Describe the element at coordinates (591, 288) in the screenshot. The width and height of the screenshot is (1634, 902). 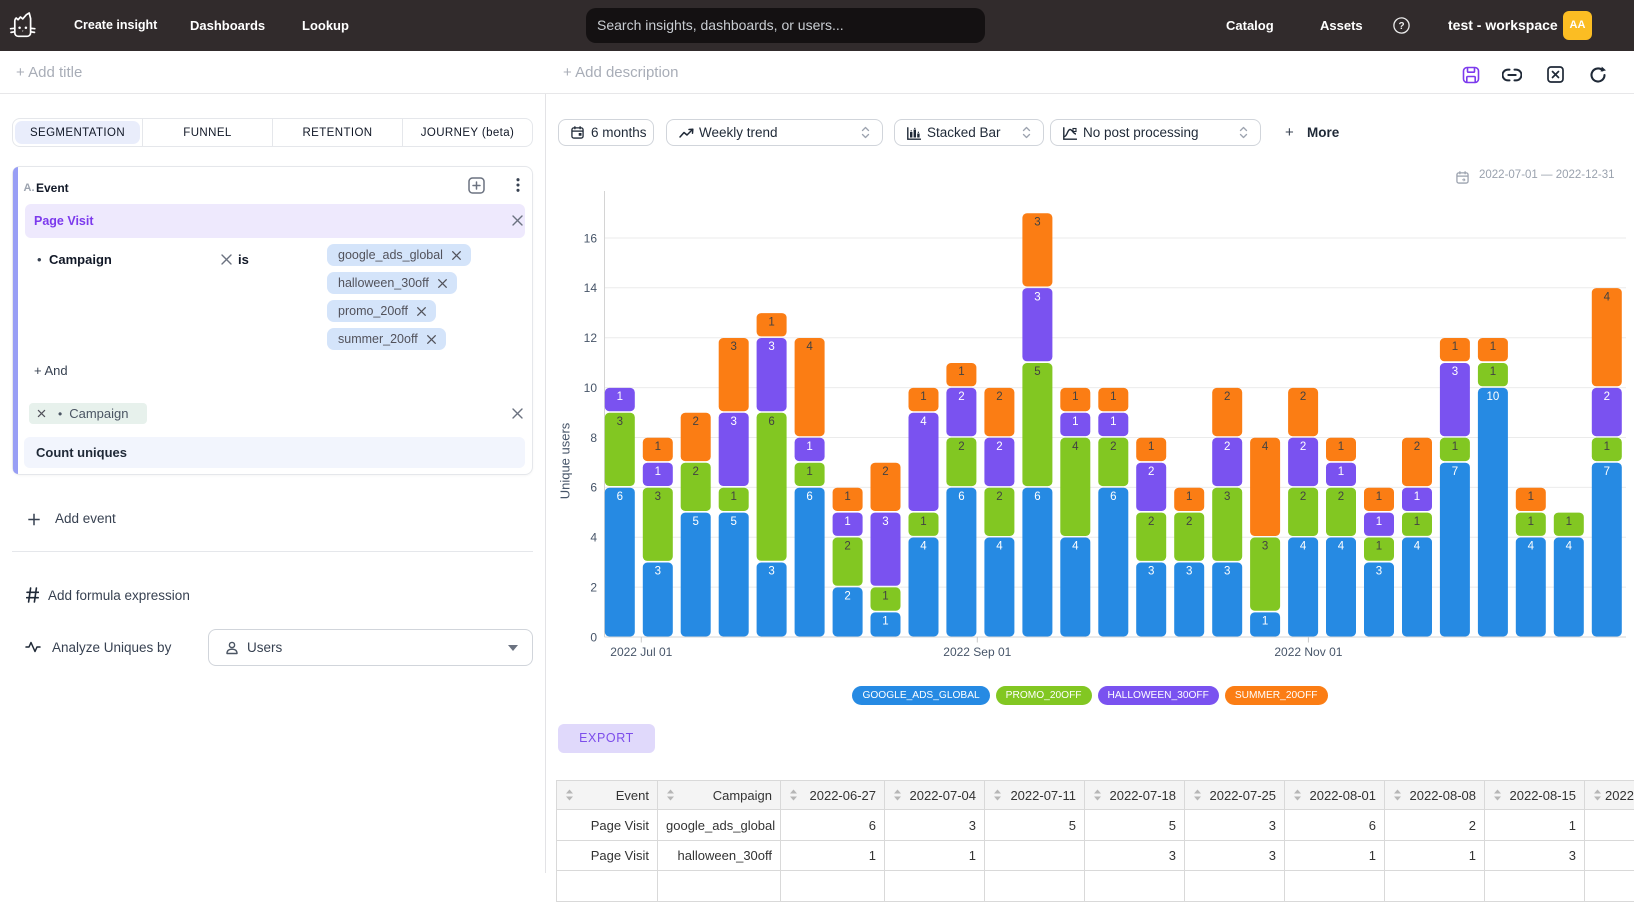
I see `svg-text: 14` at that location.